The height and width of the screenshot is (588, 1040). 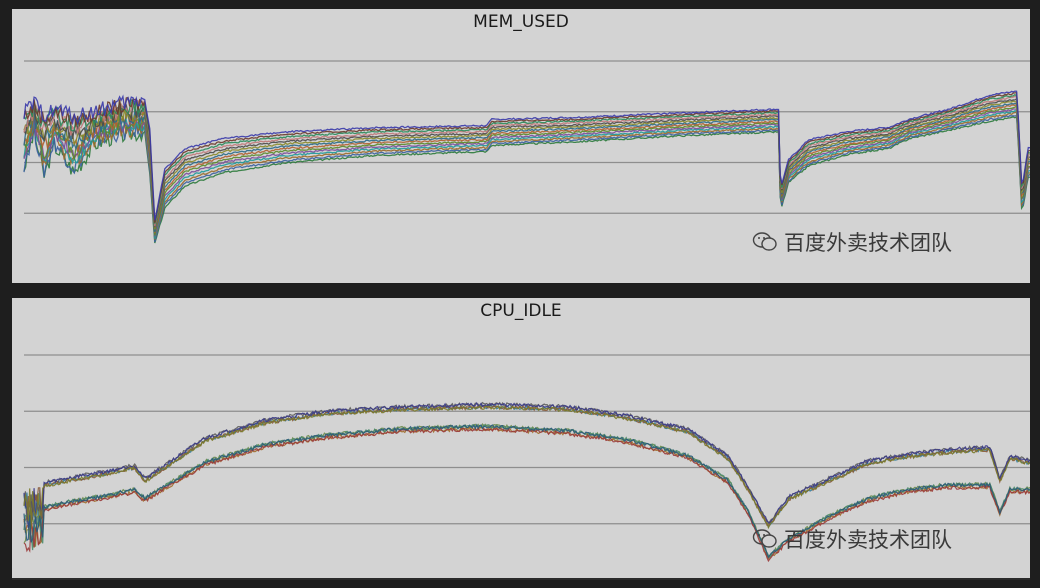 What do you see at coordinates (521, 579) in the screenshot?
I see `x-axis` at bounding box center [521, 579].